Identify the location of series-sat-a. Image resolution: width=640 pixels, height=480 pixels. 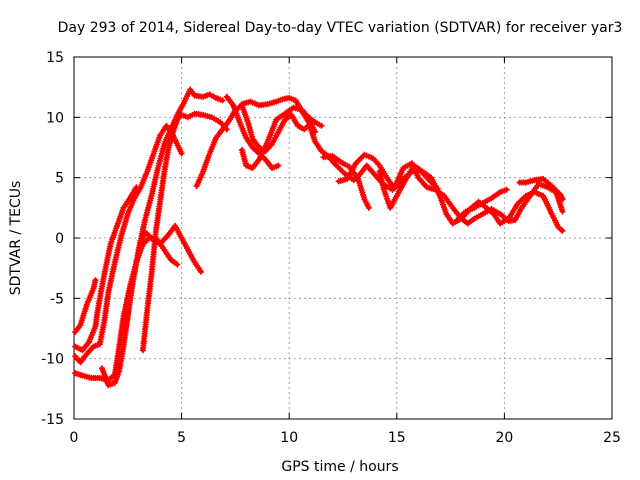
(85, 306).